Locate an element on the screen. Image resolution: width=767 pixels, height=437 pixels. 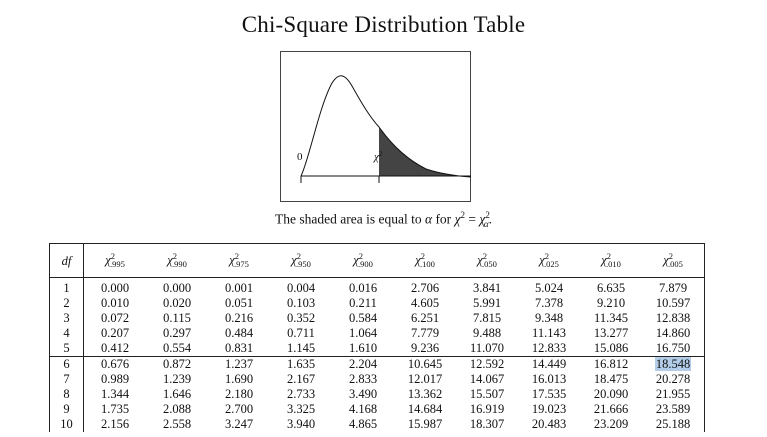
table-cell: 10.597 is located at coordinates (673, 303).